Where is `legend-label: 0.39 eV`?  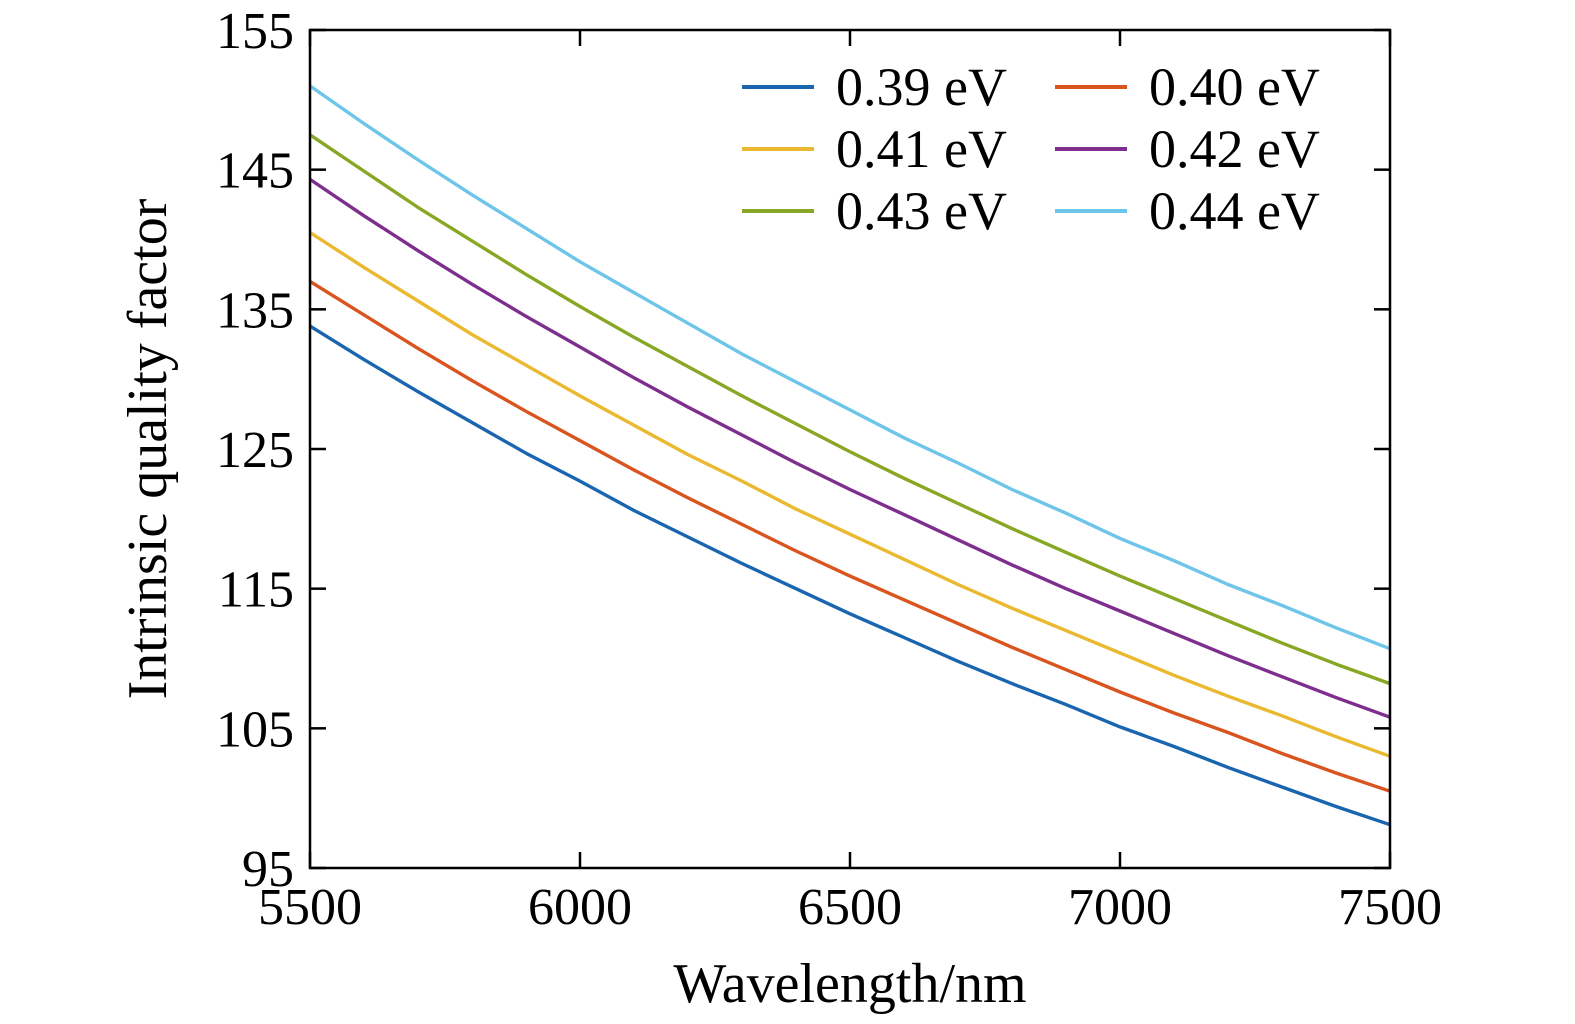
legend-label: 0.39 eV is located at coordinates (921, 87).